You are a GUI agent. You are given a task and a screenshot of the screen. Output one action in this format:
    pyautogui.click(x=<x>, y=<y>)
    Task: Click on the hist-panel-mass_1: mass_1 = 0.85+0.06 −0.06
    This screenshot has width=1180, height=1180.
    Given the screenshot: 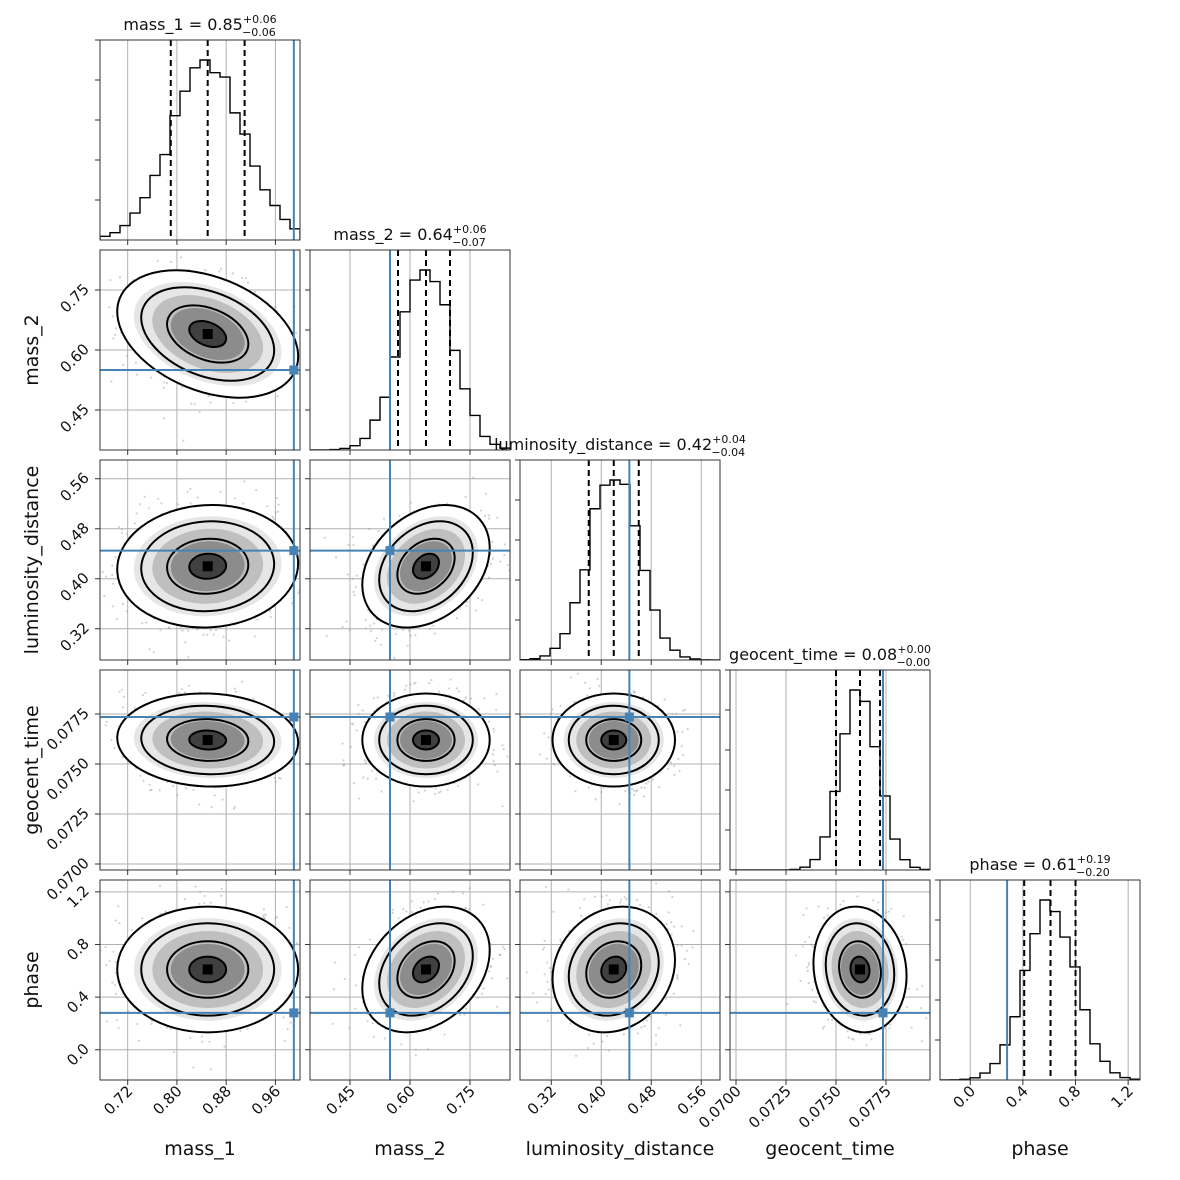 What is the action you would take?
    pyautogui.click(x=198, y=129)
    